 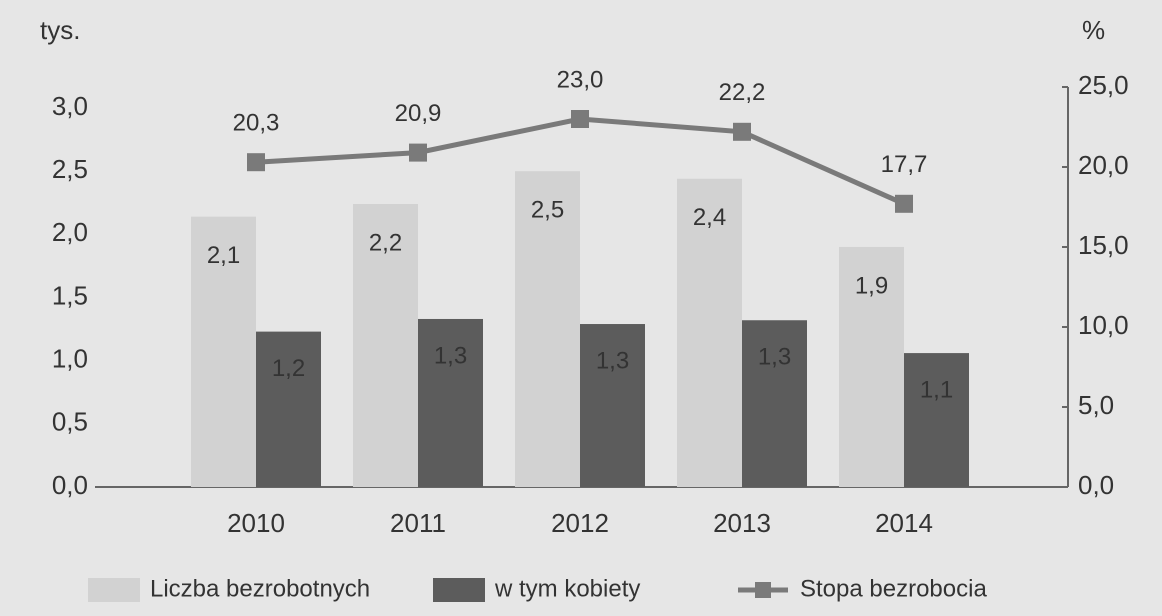 What do you see at coordinates (70, 359) in the screenshot?
I see `y-tick-label: 1,0` at bounding box center [70, 359].